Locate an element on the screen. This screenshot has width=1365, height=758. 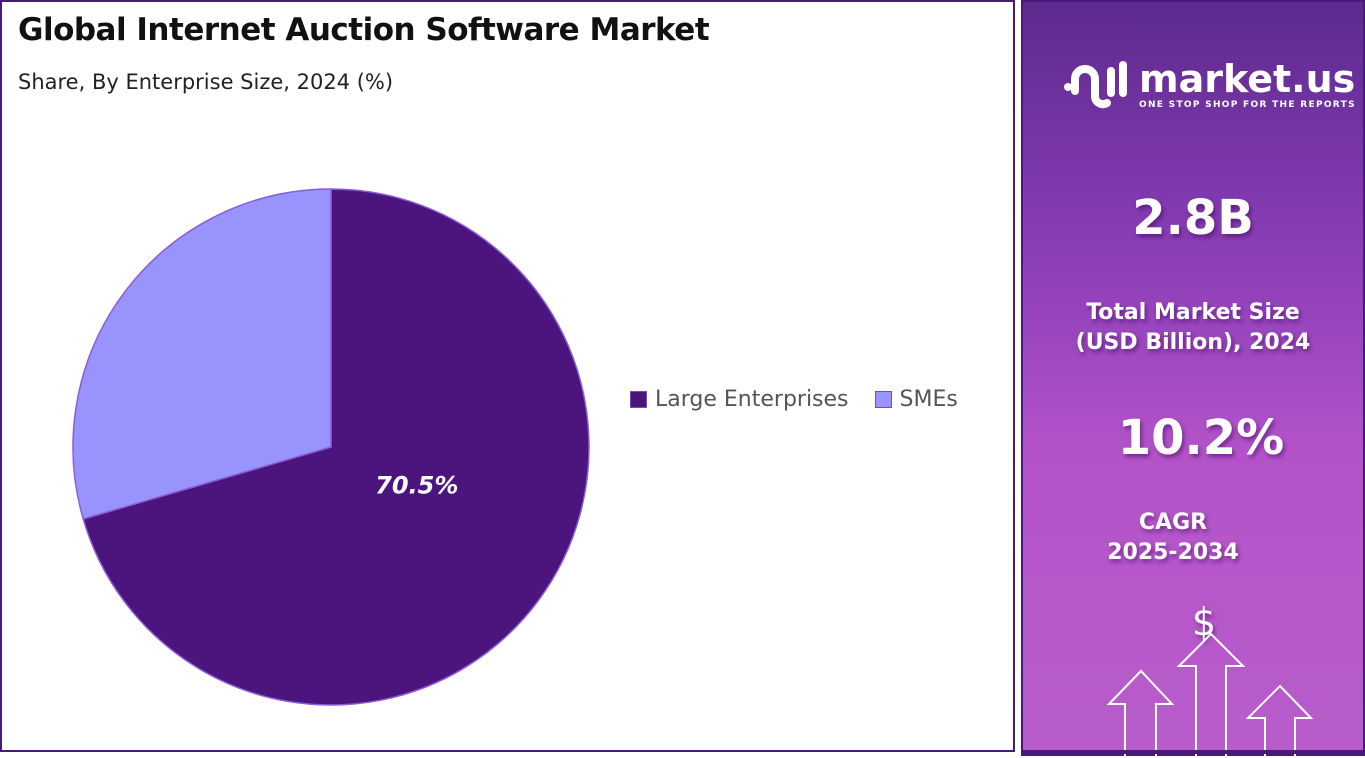
legend-item-large-enterprises: Large Enterprises is located at coordinates (739, 399).